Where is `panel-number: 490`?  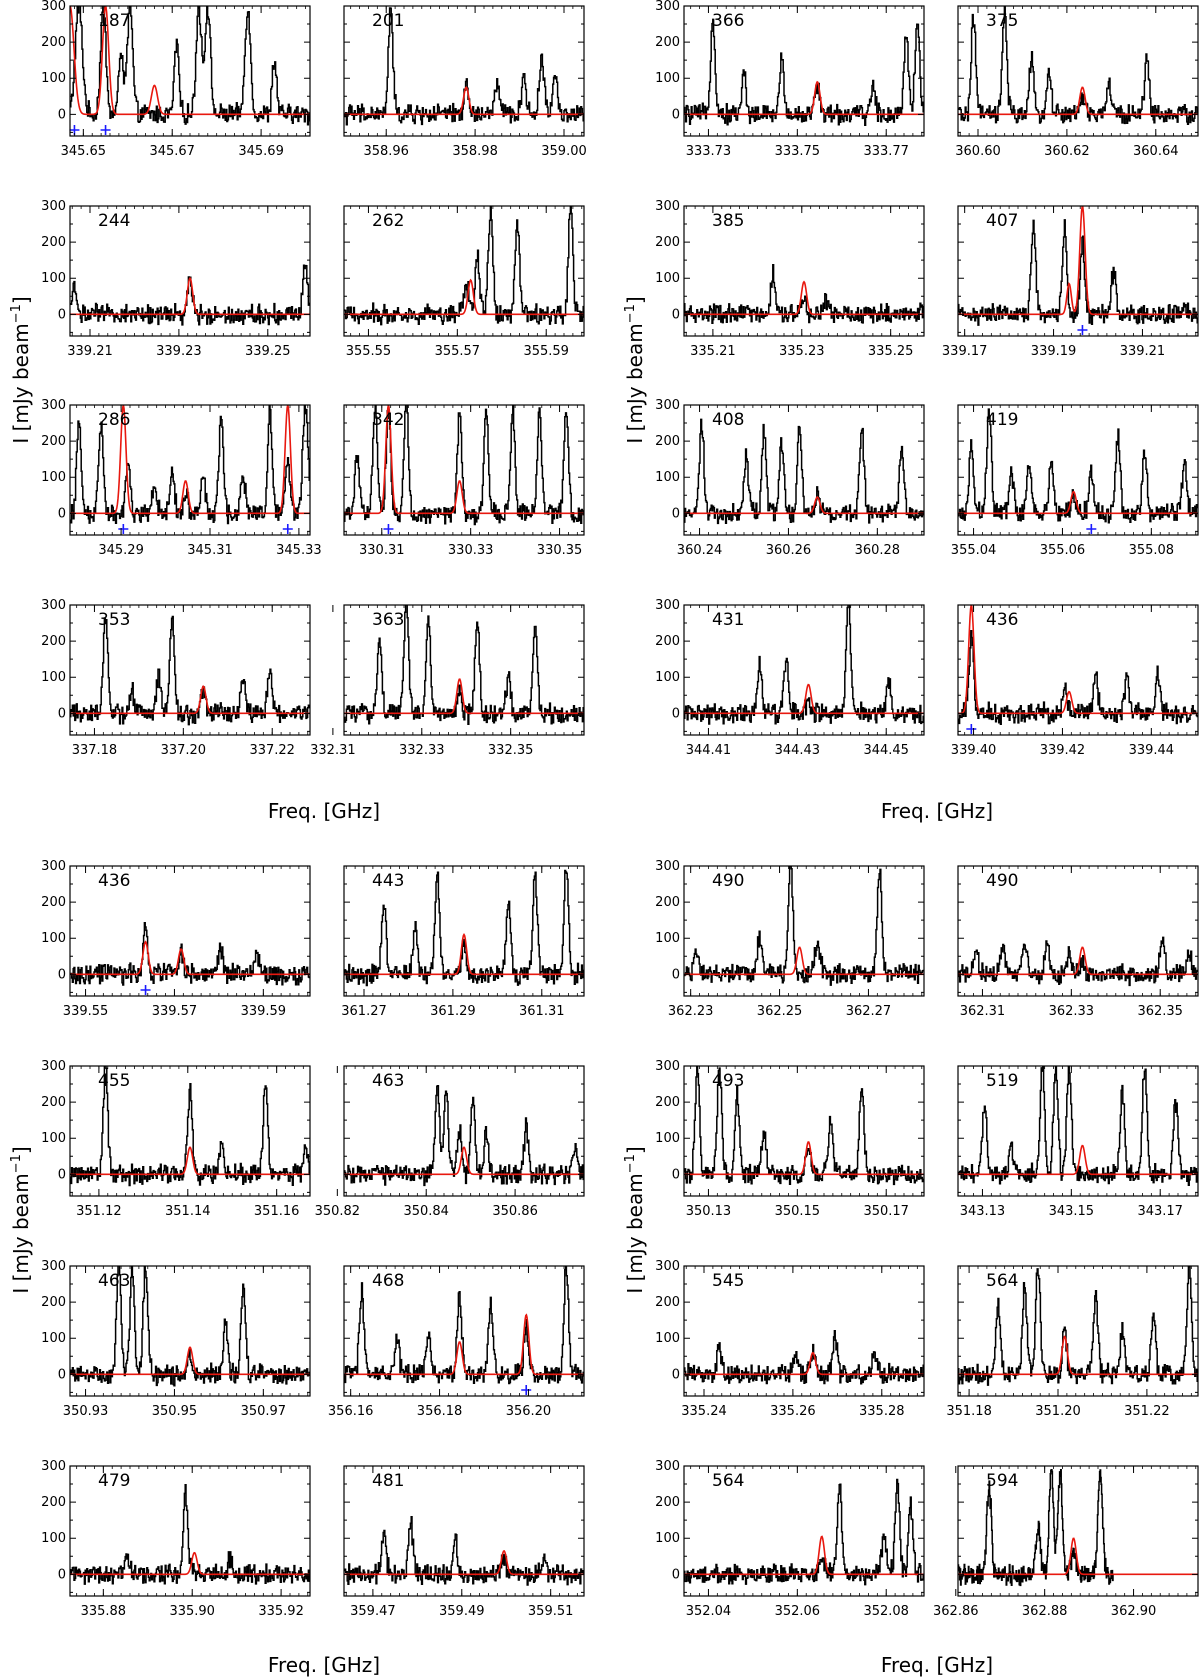
panel-number: 490 is located at coordinates (1002, 881).